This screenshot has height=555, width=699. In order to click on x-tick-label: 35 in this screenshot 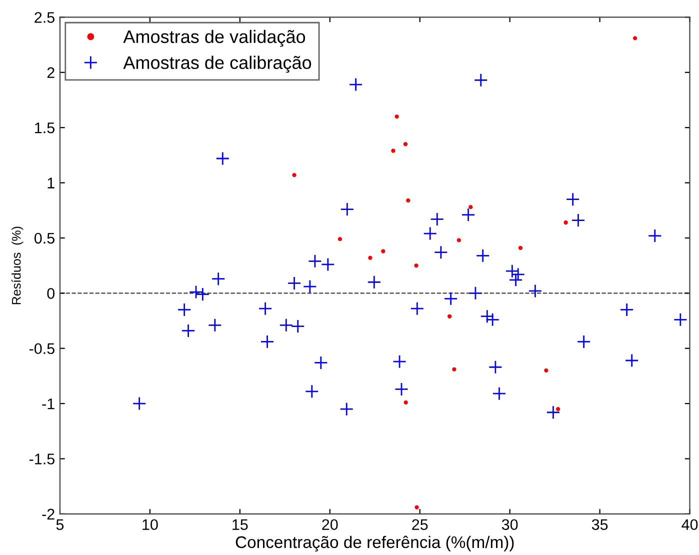, I will do `click(600, 524)`.